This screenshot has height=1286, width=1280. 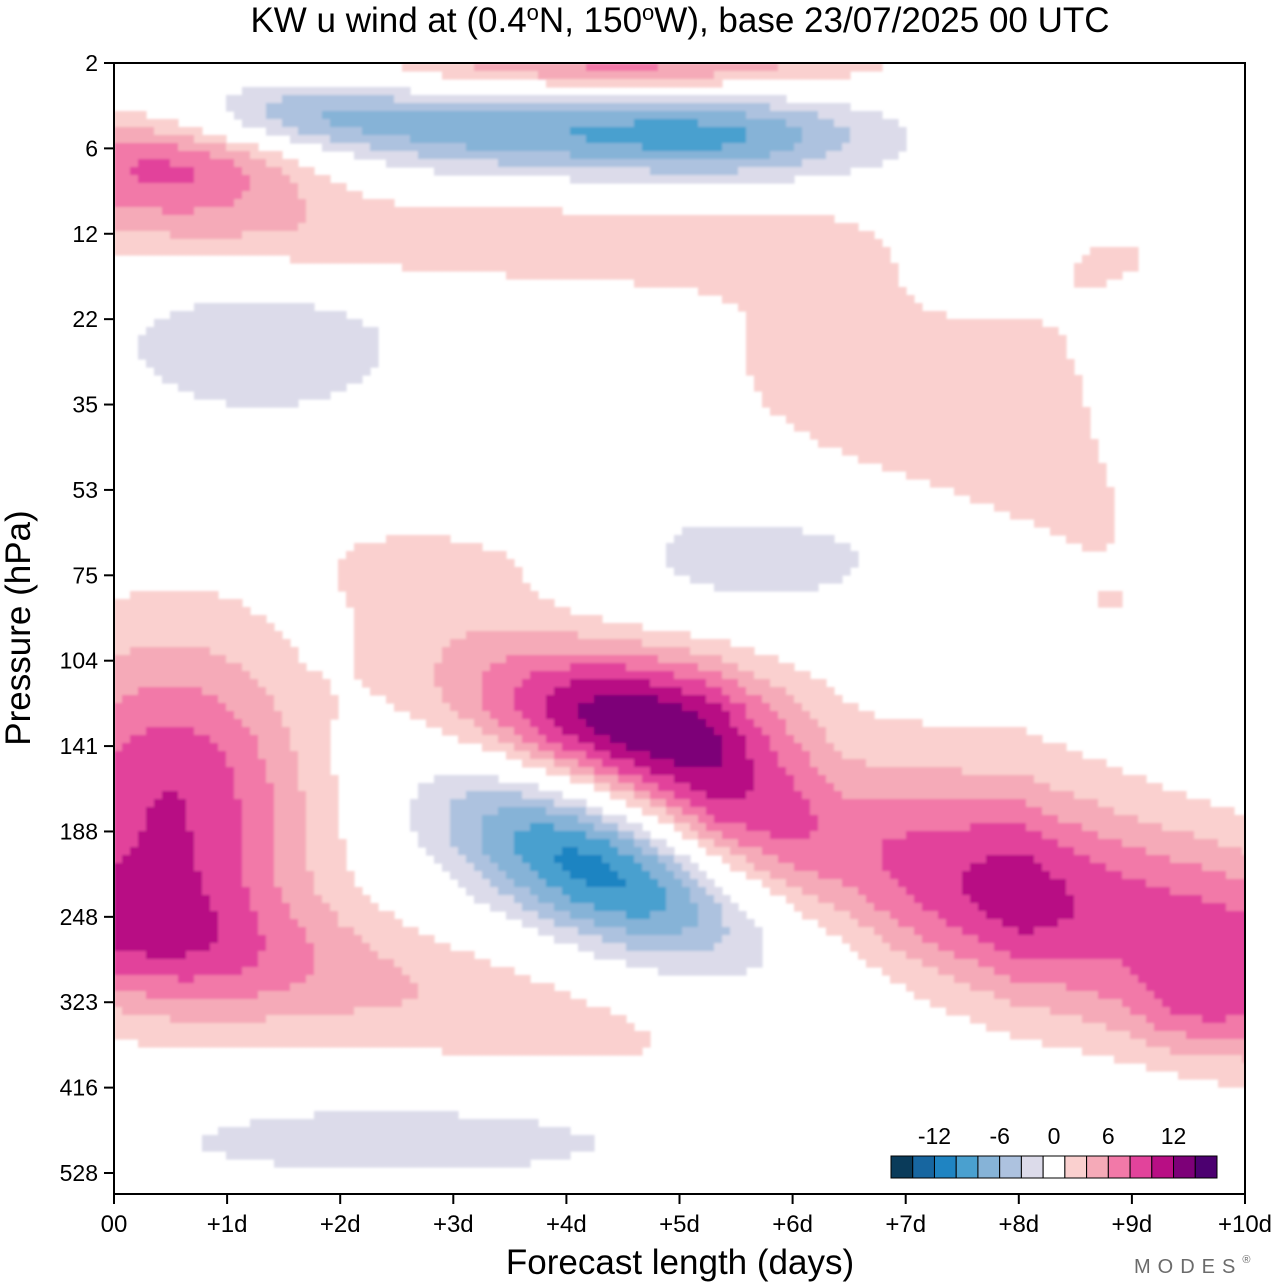 What do you see at coordinates (999, 1136) in the screenshot?
I see `colorbar-label: -6` at bounding box center [999, 1136].